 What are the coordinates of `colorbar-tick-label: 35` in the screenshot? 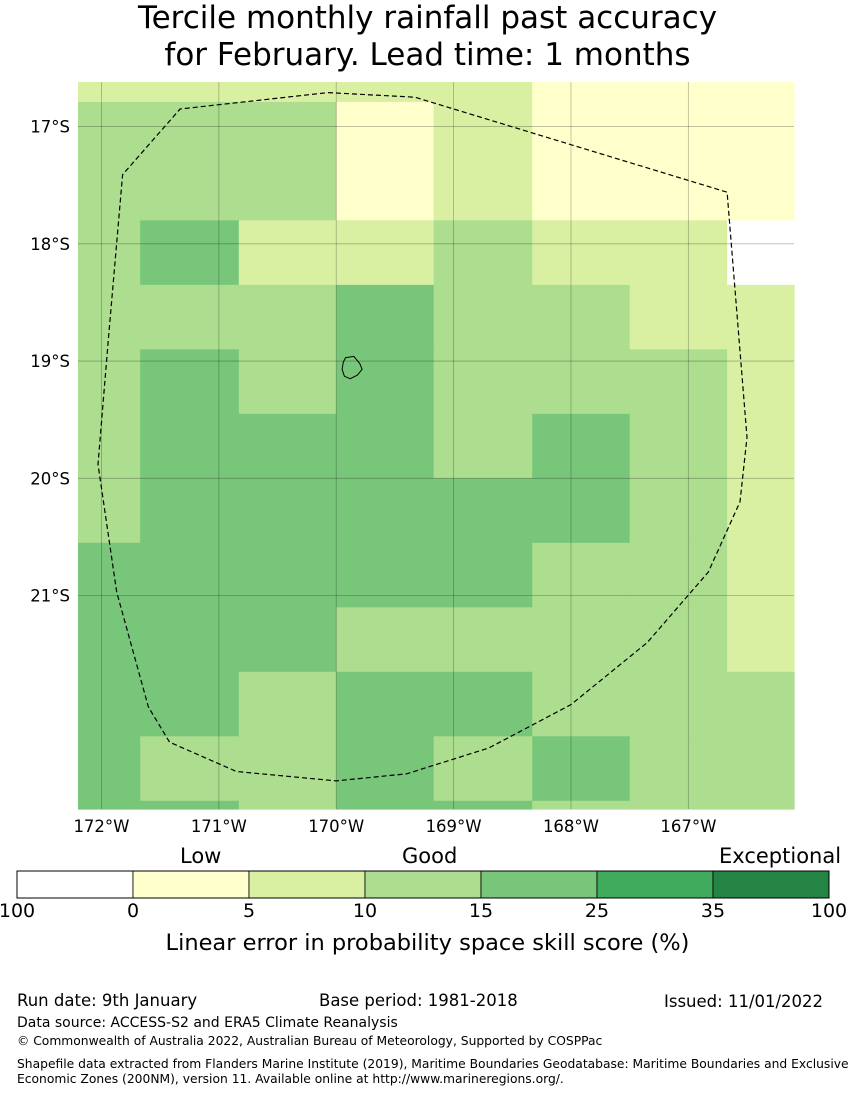 It's located at (713, 911).